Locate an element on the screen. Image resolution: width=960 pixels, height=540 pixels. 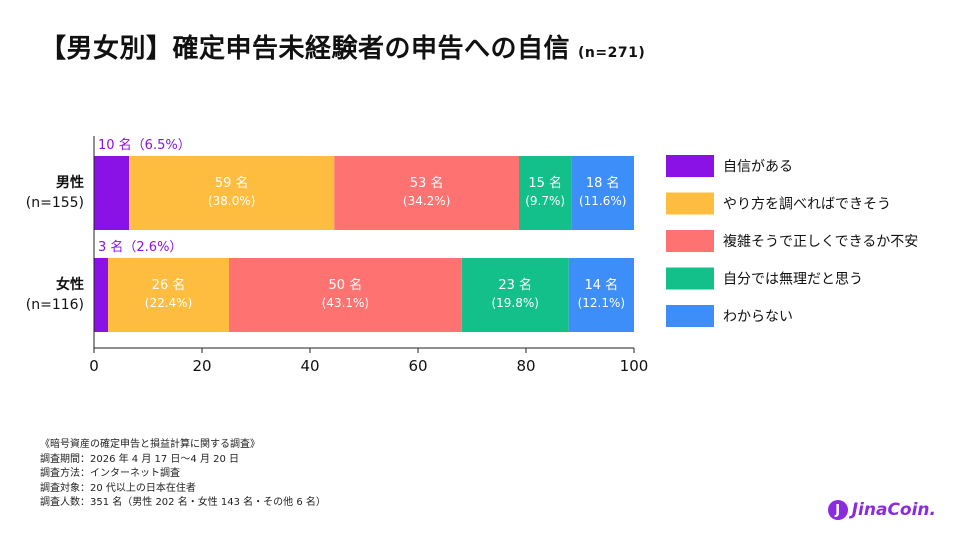
data-label-count: 50 名 is located at coordinates (346, 285).